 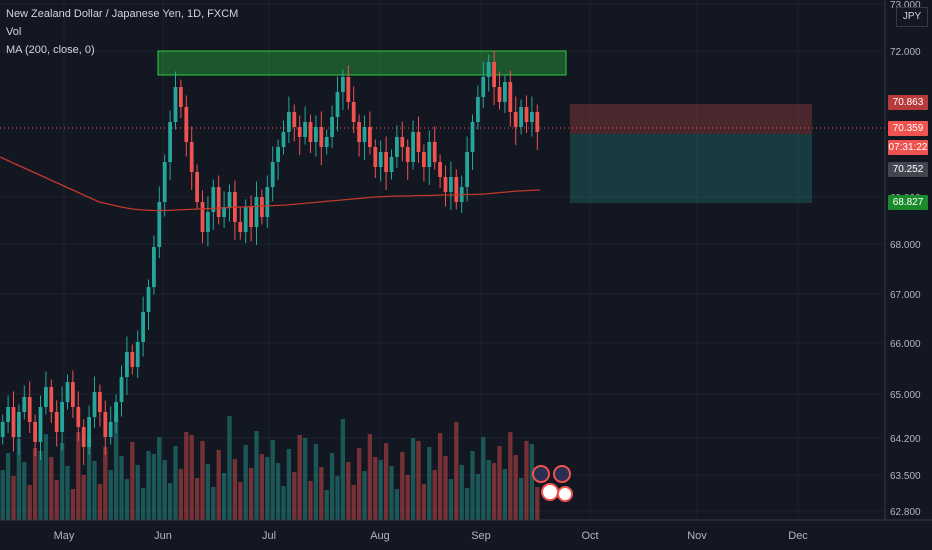 What do you see at coordinates (380, 536) in the screenshot?
I see `x-tick-label: Aug` at bounding box center [380, 536].